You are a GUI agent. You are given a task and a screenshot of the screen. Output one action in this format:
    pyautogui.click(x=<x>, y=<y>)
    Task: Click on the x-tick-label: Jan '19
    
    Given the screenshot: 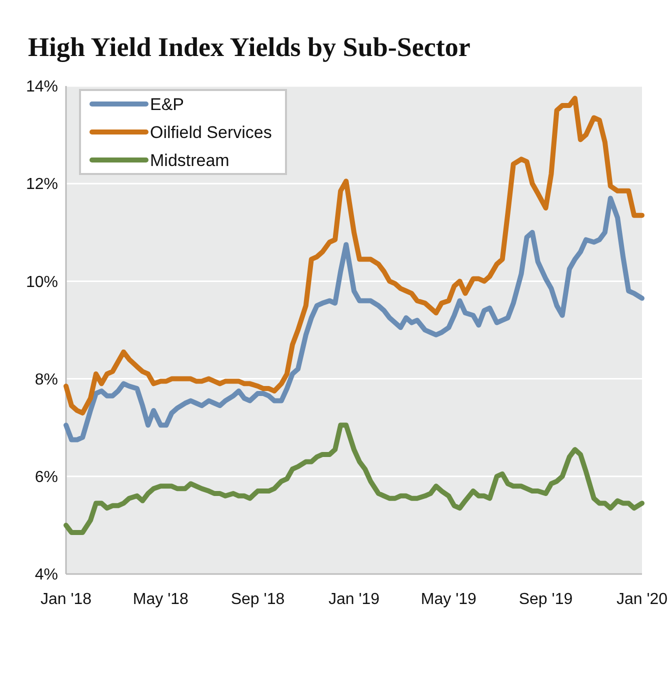 What is the action you would take?
    pyautogui.click(x=354, y=599)
    